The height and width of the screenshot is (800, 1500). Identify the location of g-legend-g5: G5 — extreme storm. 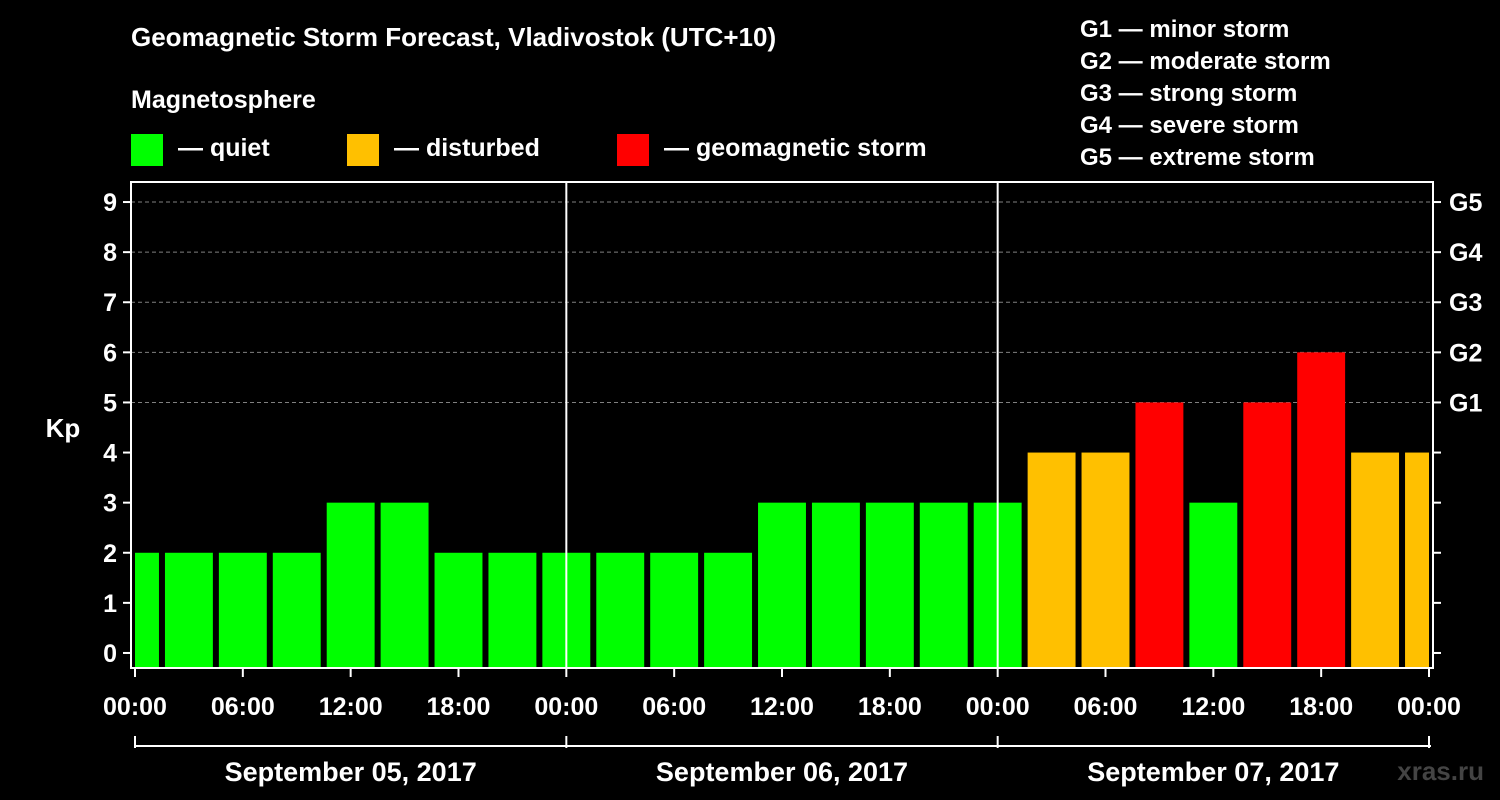
(1197, 157).